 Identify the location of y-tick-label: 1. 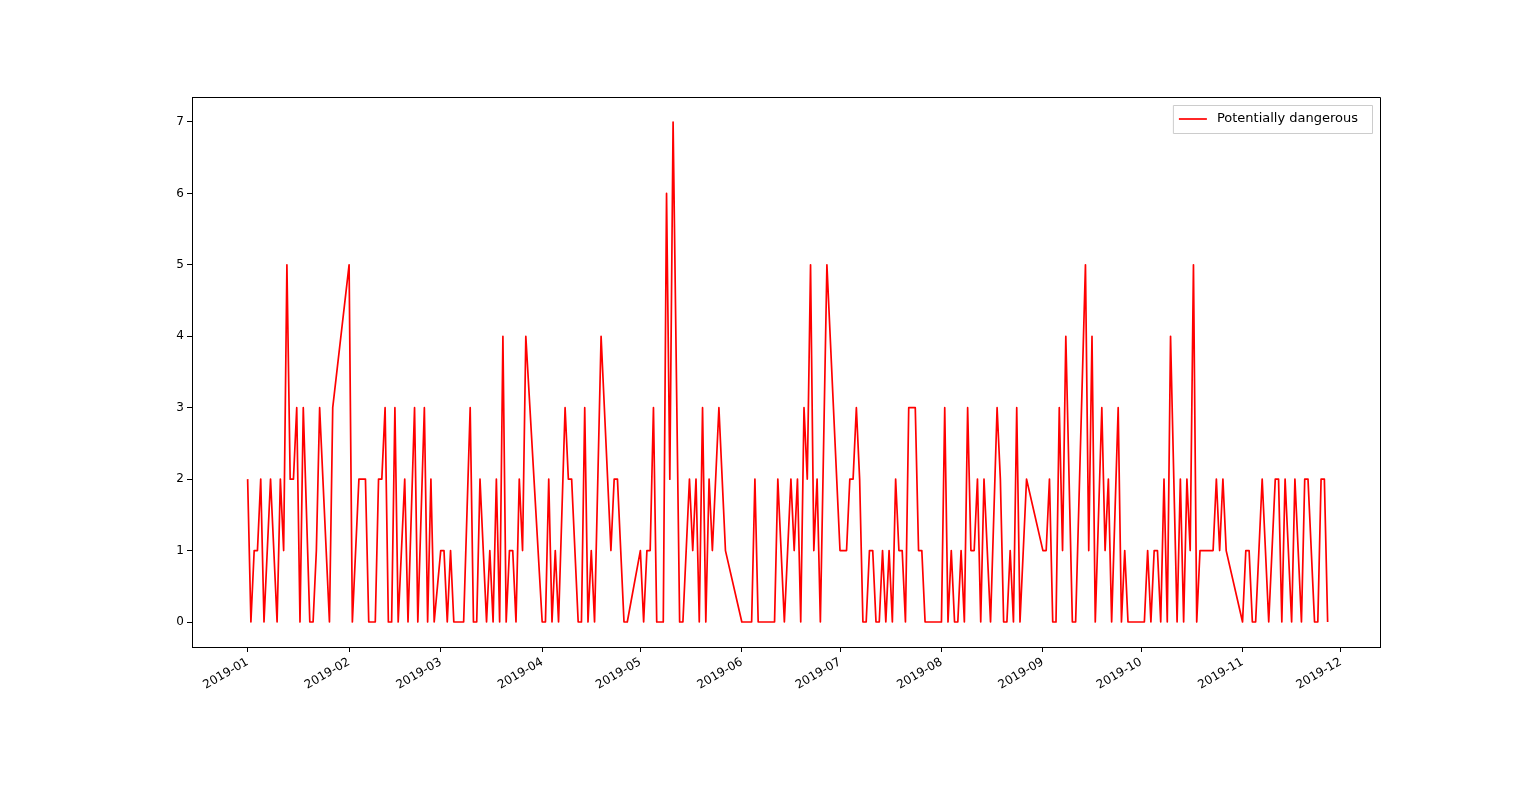
(180, 549).